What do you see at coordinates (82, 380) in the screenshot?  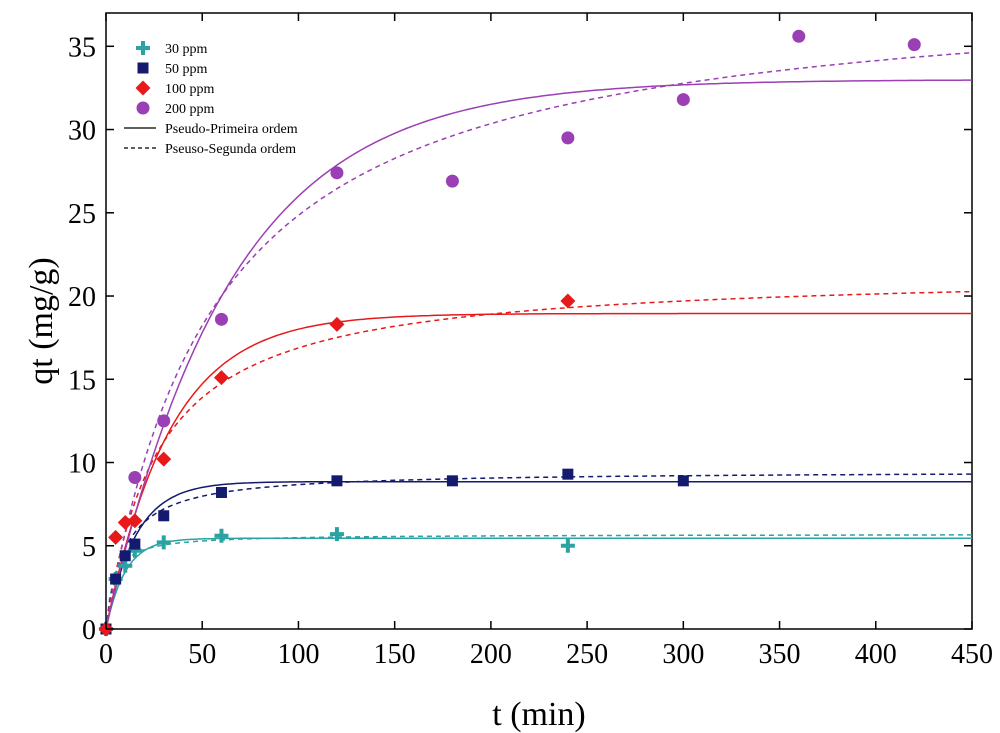 I see `y-tick-label: 15` at bounding box center [82, 380].